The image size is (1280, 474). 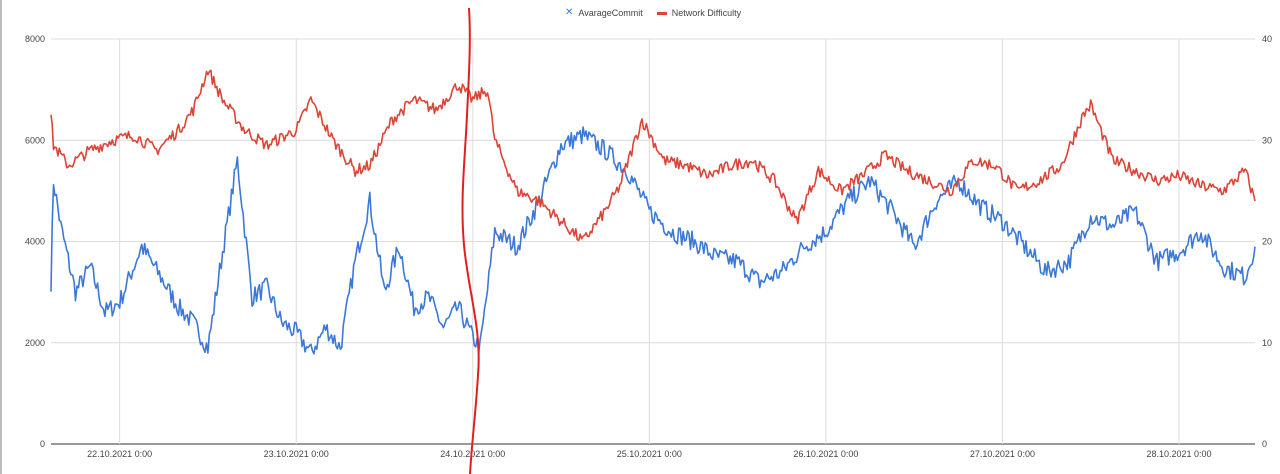 What do you see at coordinates (569, 12) in the screenshot?
I see `legend-marker-x-icon: ✕` at bounding box center [569, 12].